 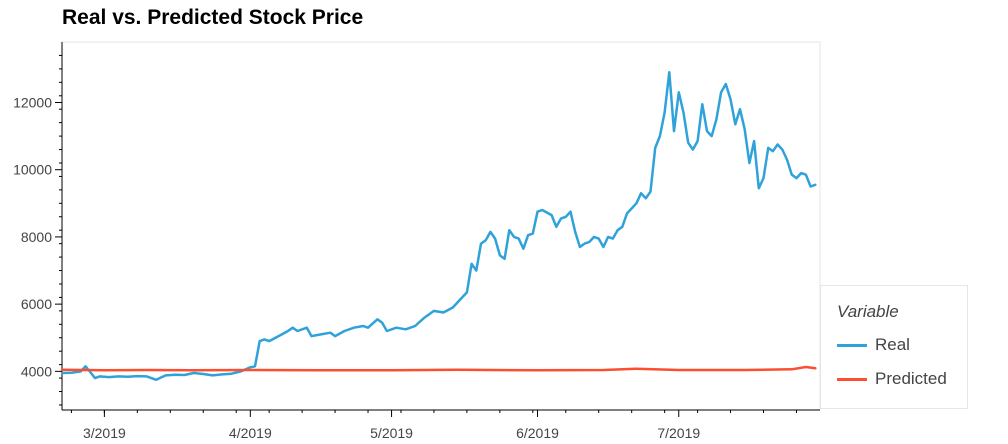 What do you see at coordinates (32, 102) in the screenshot?
I see `y-tick-label: 12000` at bounding box center [32, 102].